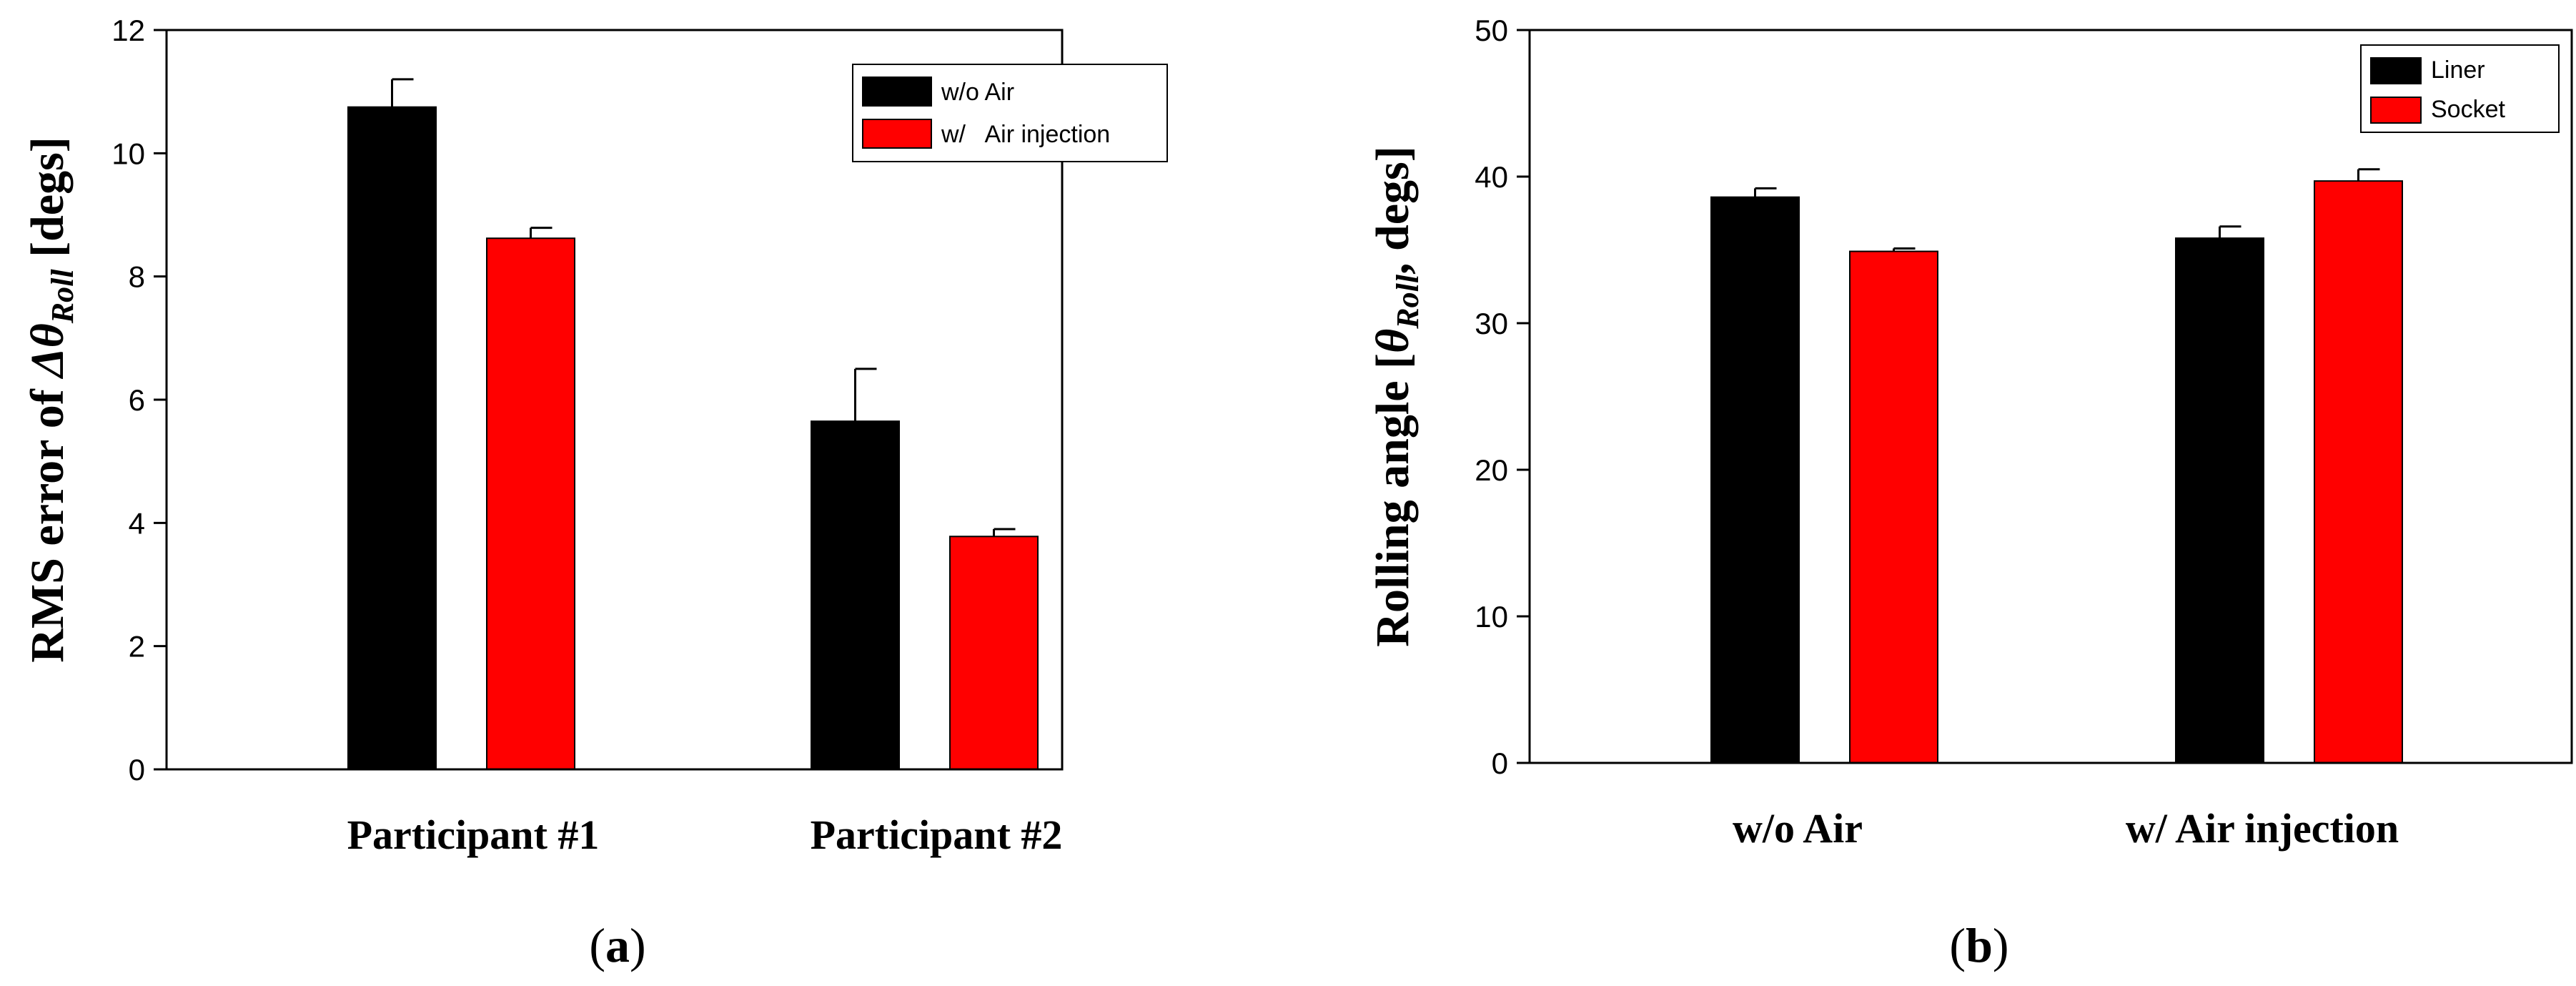 The height and width of the screenshot is (986, 2576). What do you see at coordinates (2263, 828) in the screenshot?
I see `category-label: w/ Air injection` at bounding box center [2263, 828].